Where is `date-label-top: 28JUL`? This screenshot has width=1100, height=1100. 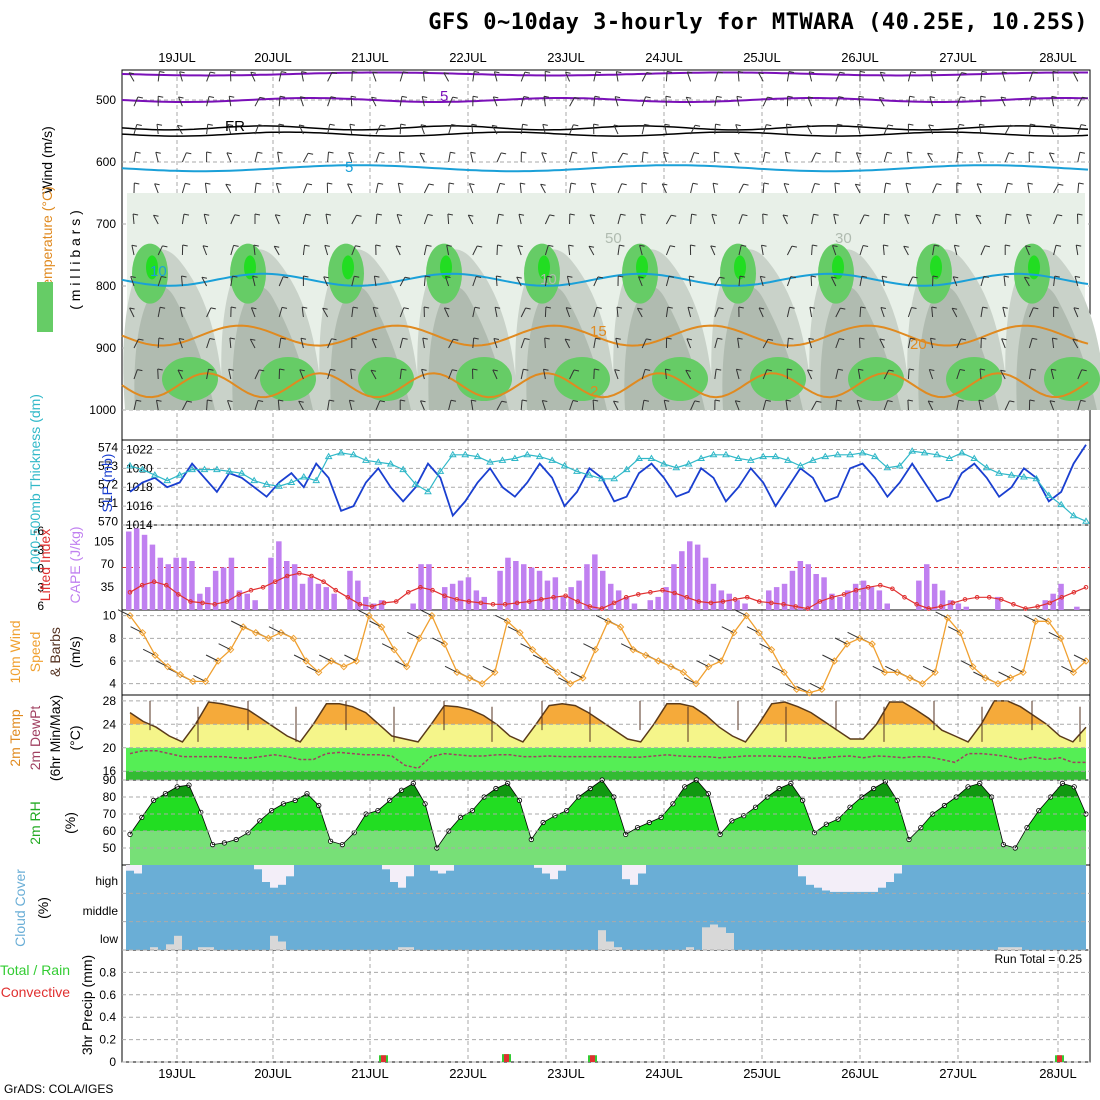 date-label-top: 28JUL is located at coordinates (1058, 57).